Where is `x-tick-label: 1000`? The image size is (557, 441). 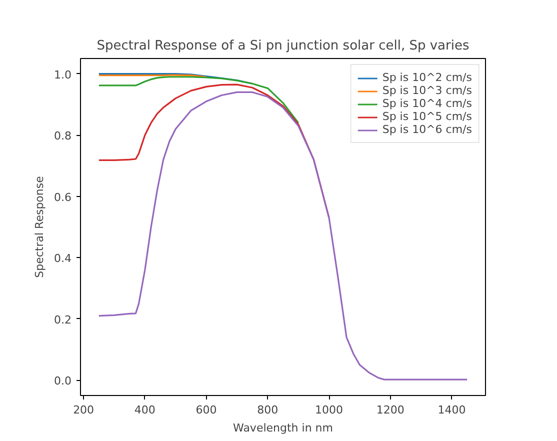 x-tick-label: 1000 is located at coordinates (329, 410).